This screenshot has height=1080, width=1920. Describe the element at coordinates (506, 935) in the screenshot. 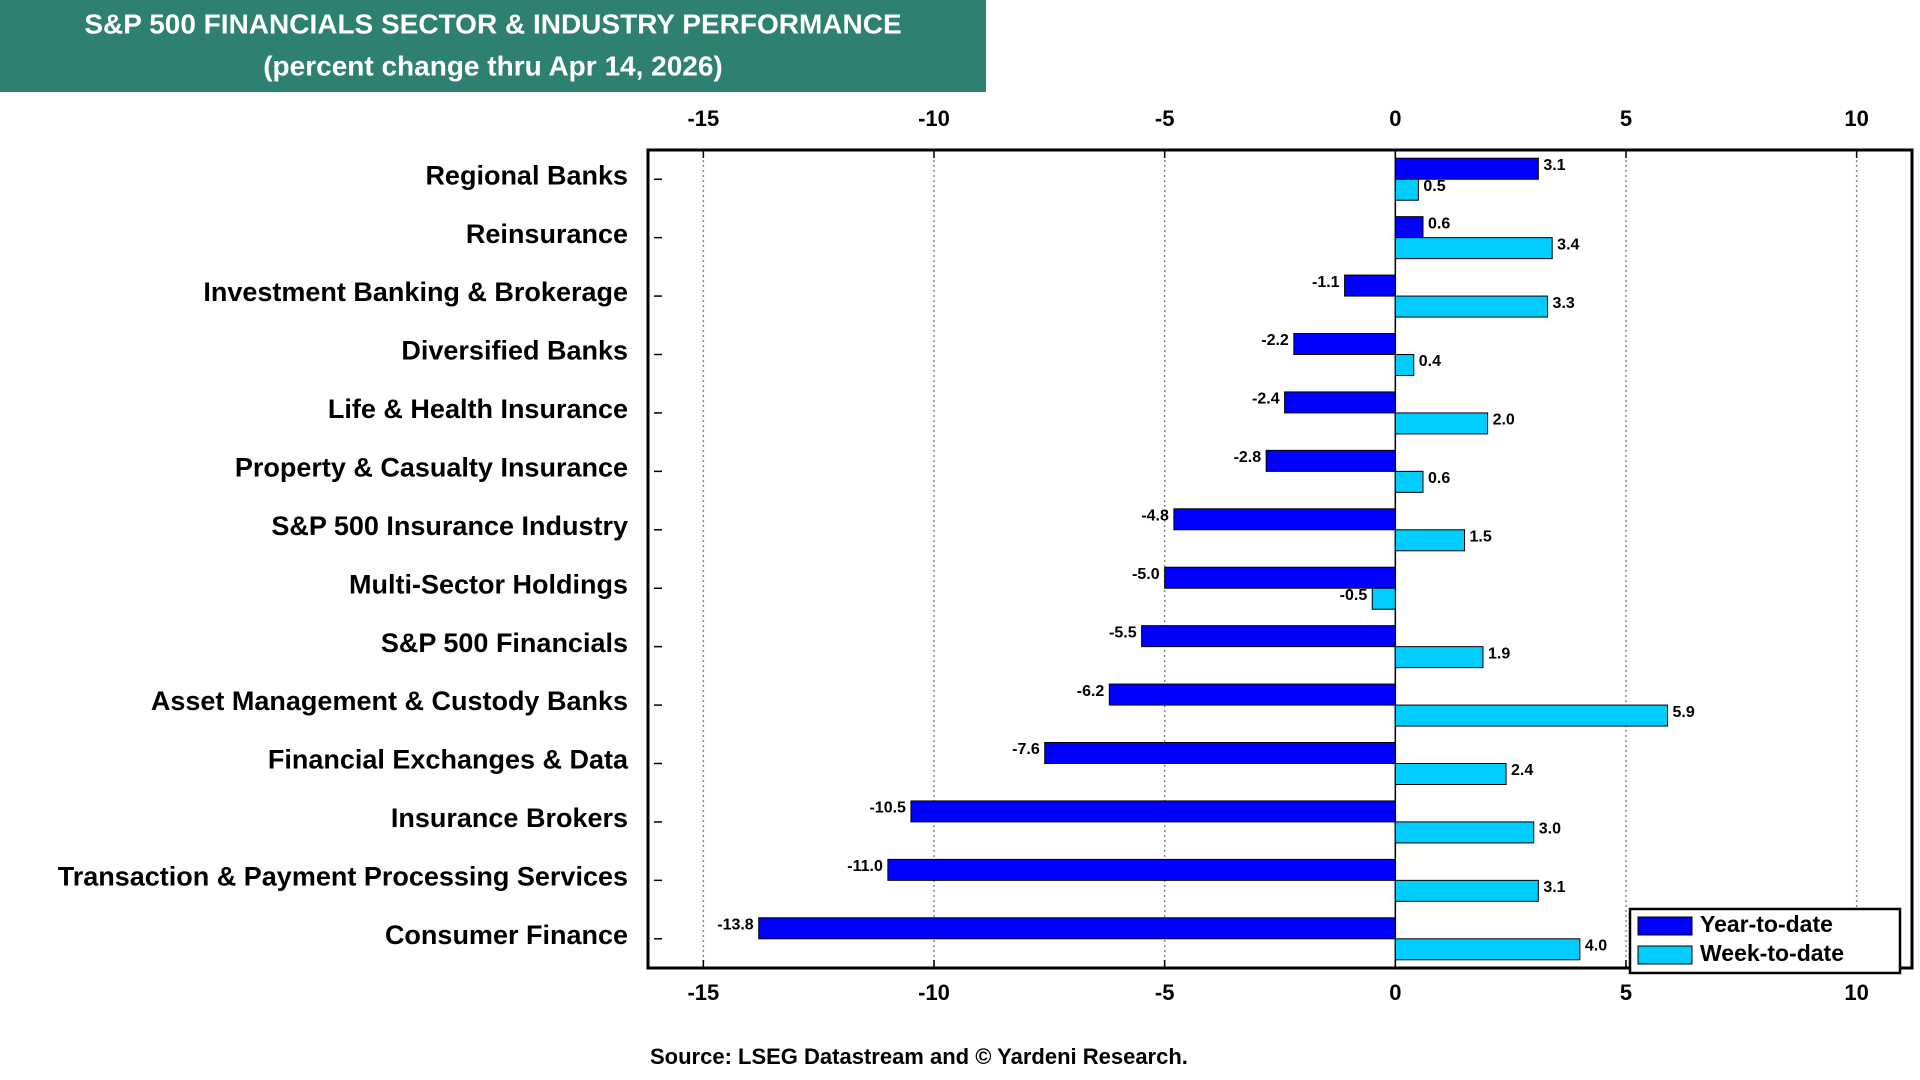

I see `y-tick-label: Consumer Finance` at that location.